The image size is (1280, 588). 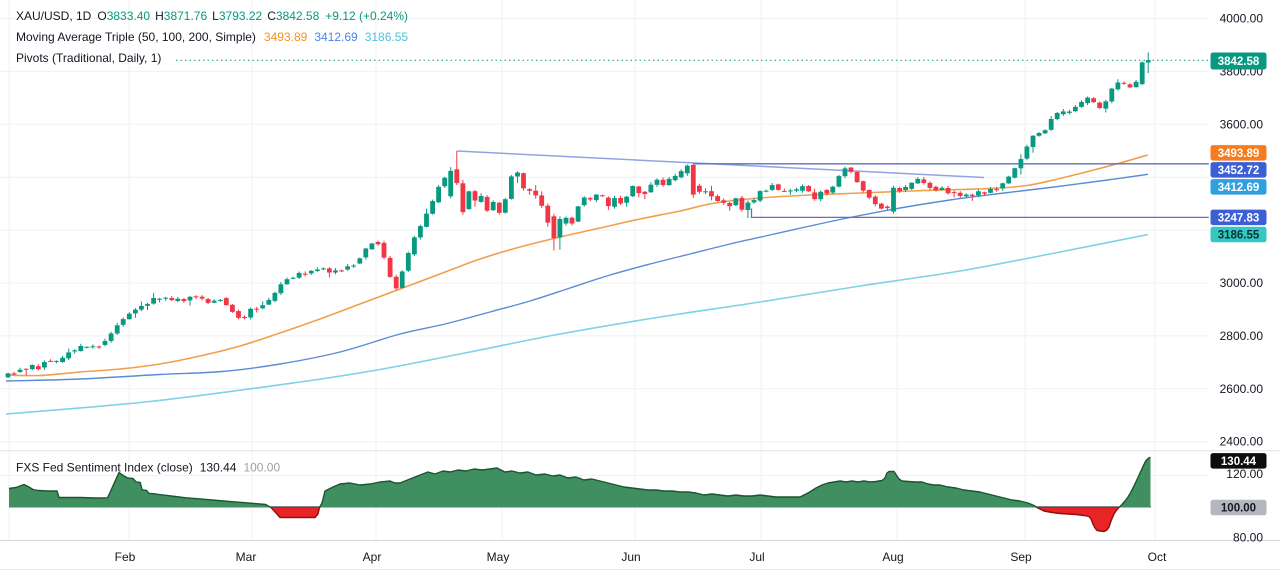 I want to click on svg-text: 3247.83, so click(x=1239, y=218).